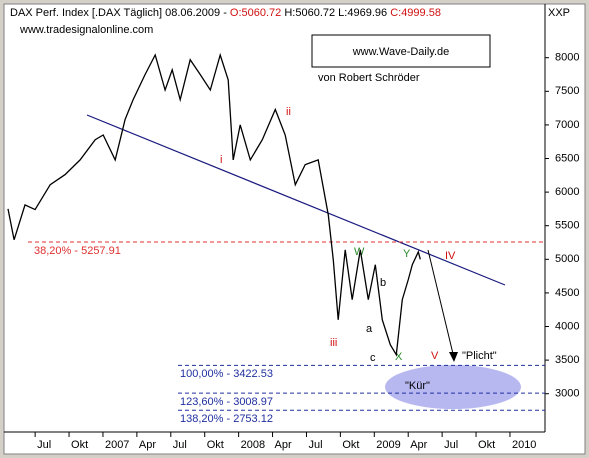 The height and width of the screenshot is (458, 589). Describe the element at coordinates (369, 78) in the screenshot. I see `subtitle: von Robert Schröder` at that location.